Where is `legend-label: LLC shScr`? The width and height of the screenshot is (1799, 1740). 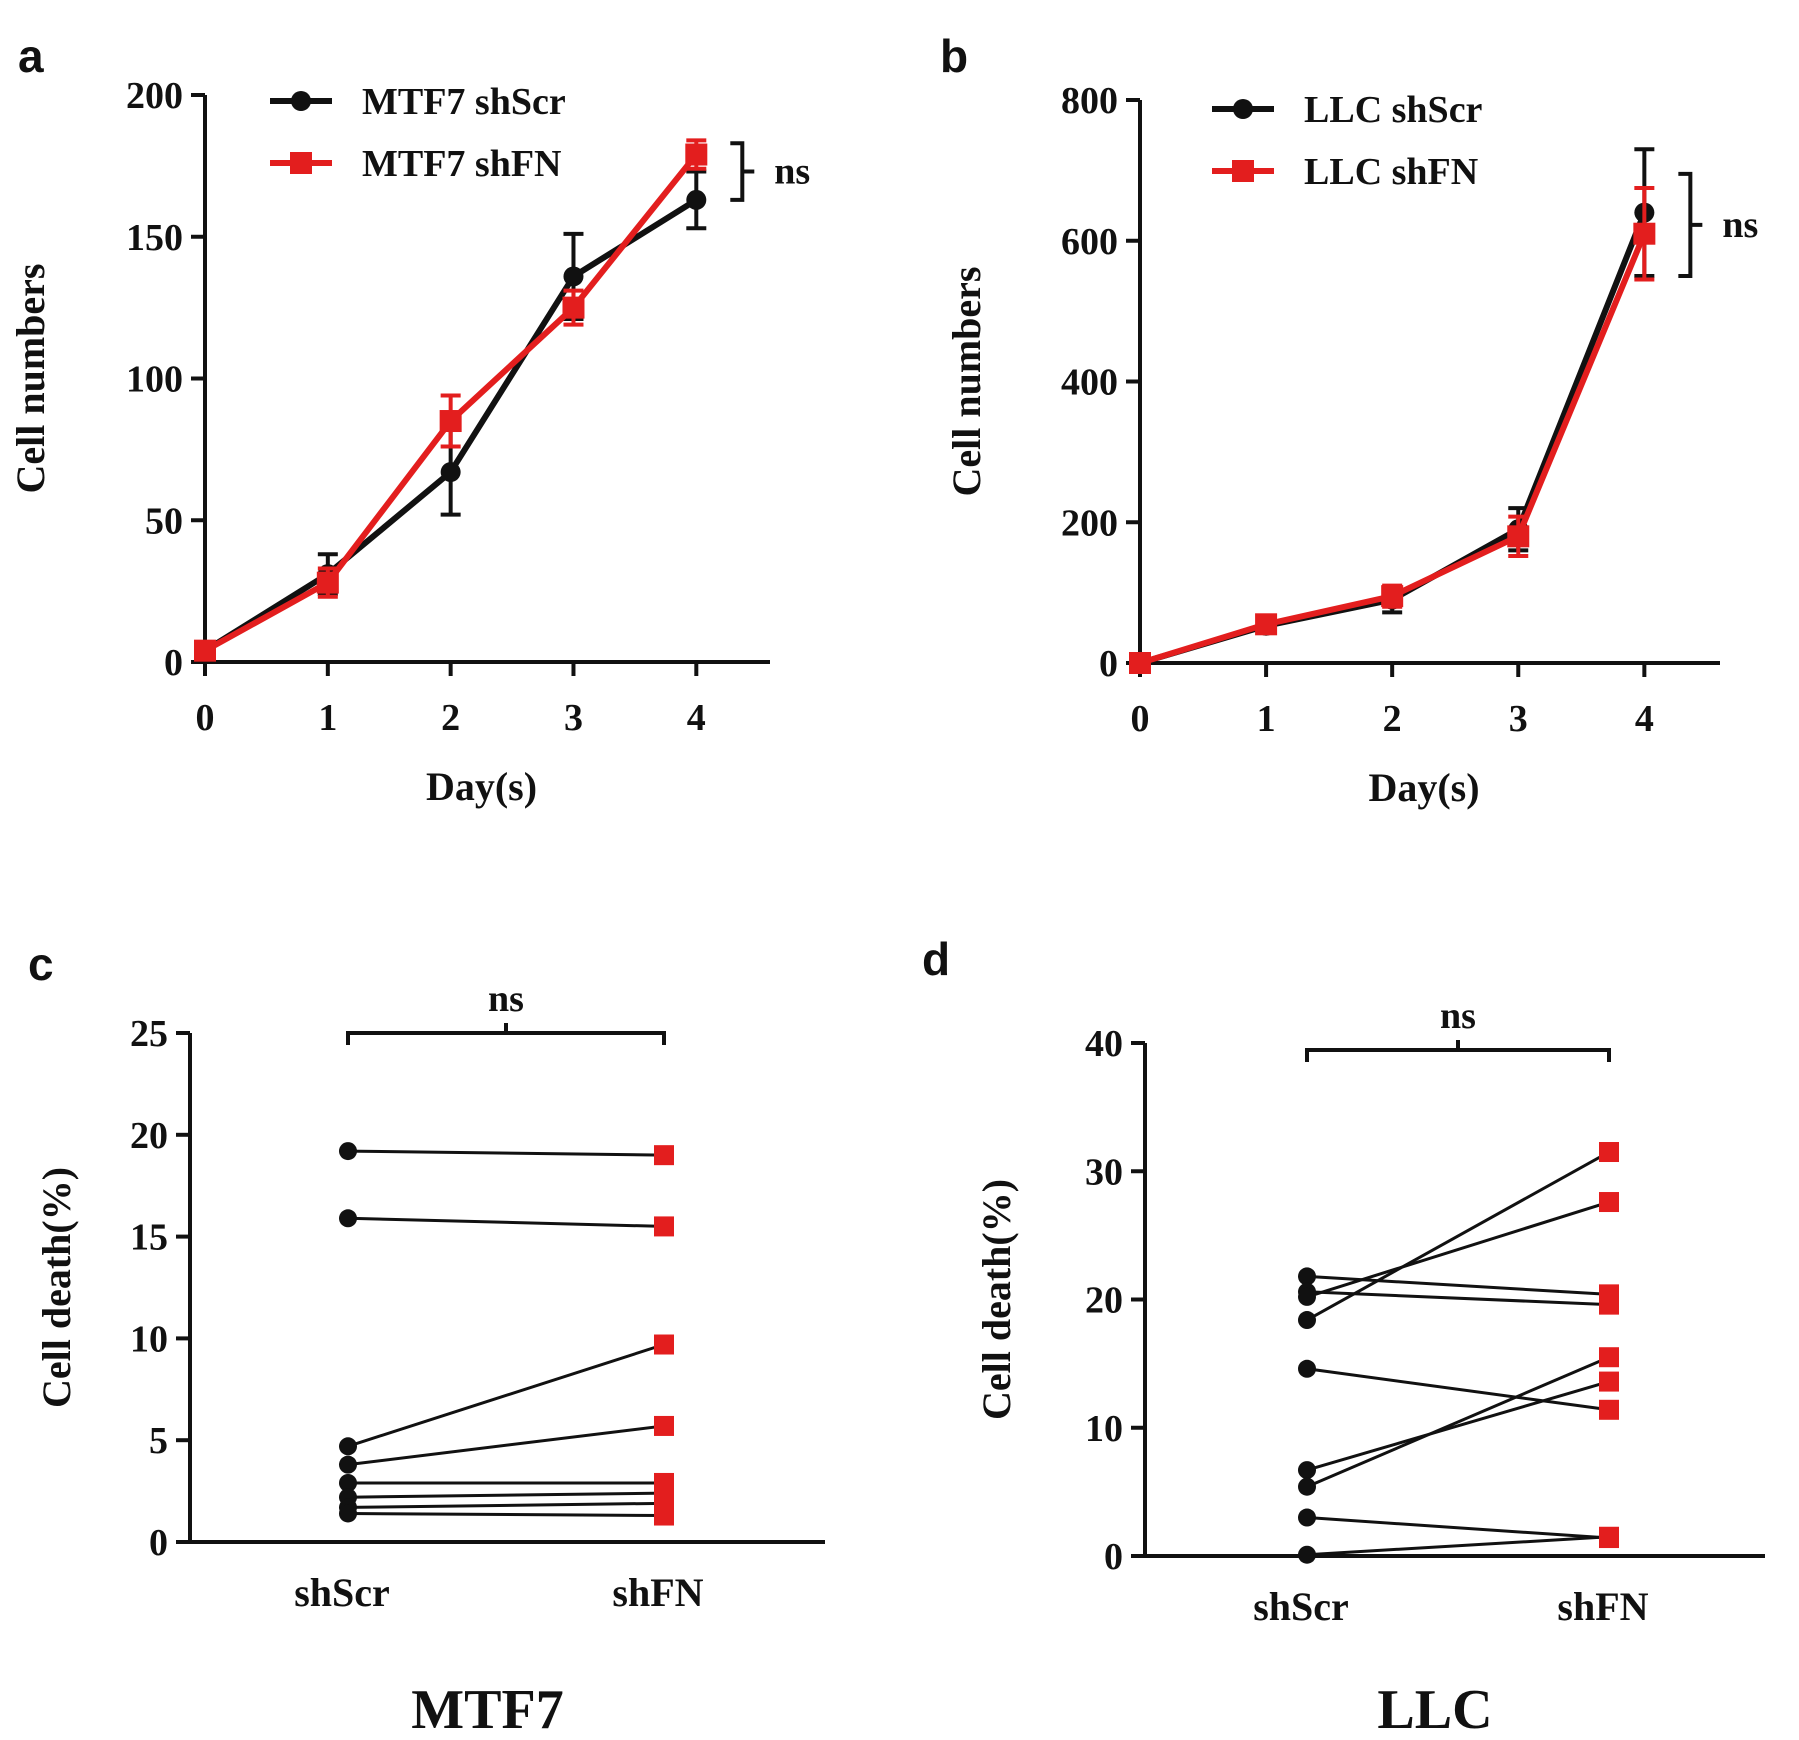
legend-label: LLC shScr is located at coordinates (1393, 110).